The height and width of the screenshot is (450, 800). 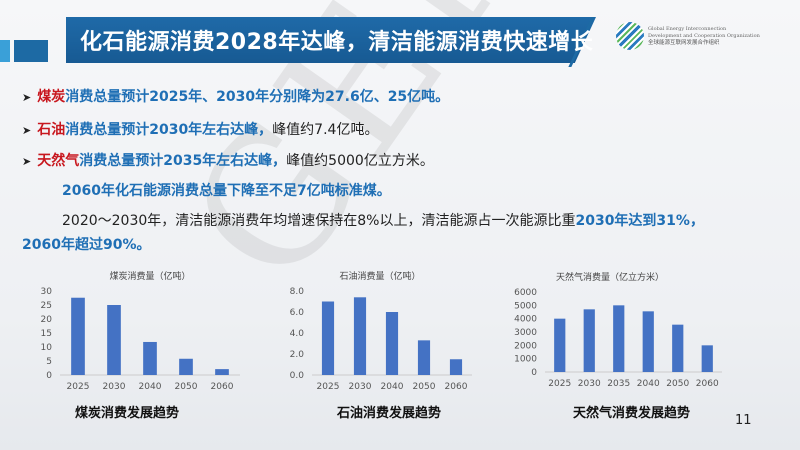 What do you see at coordinates (297, 355) in the screenshot?
I see `y-tick-label: 2.0` at bounding box center [297, 355].